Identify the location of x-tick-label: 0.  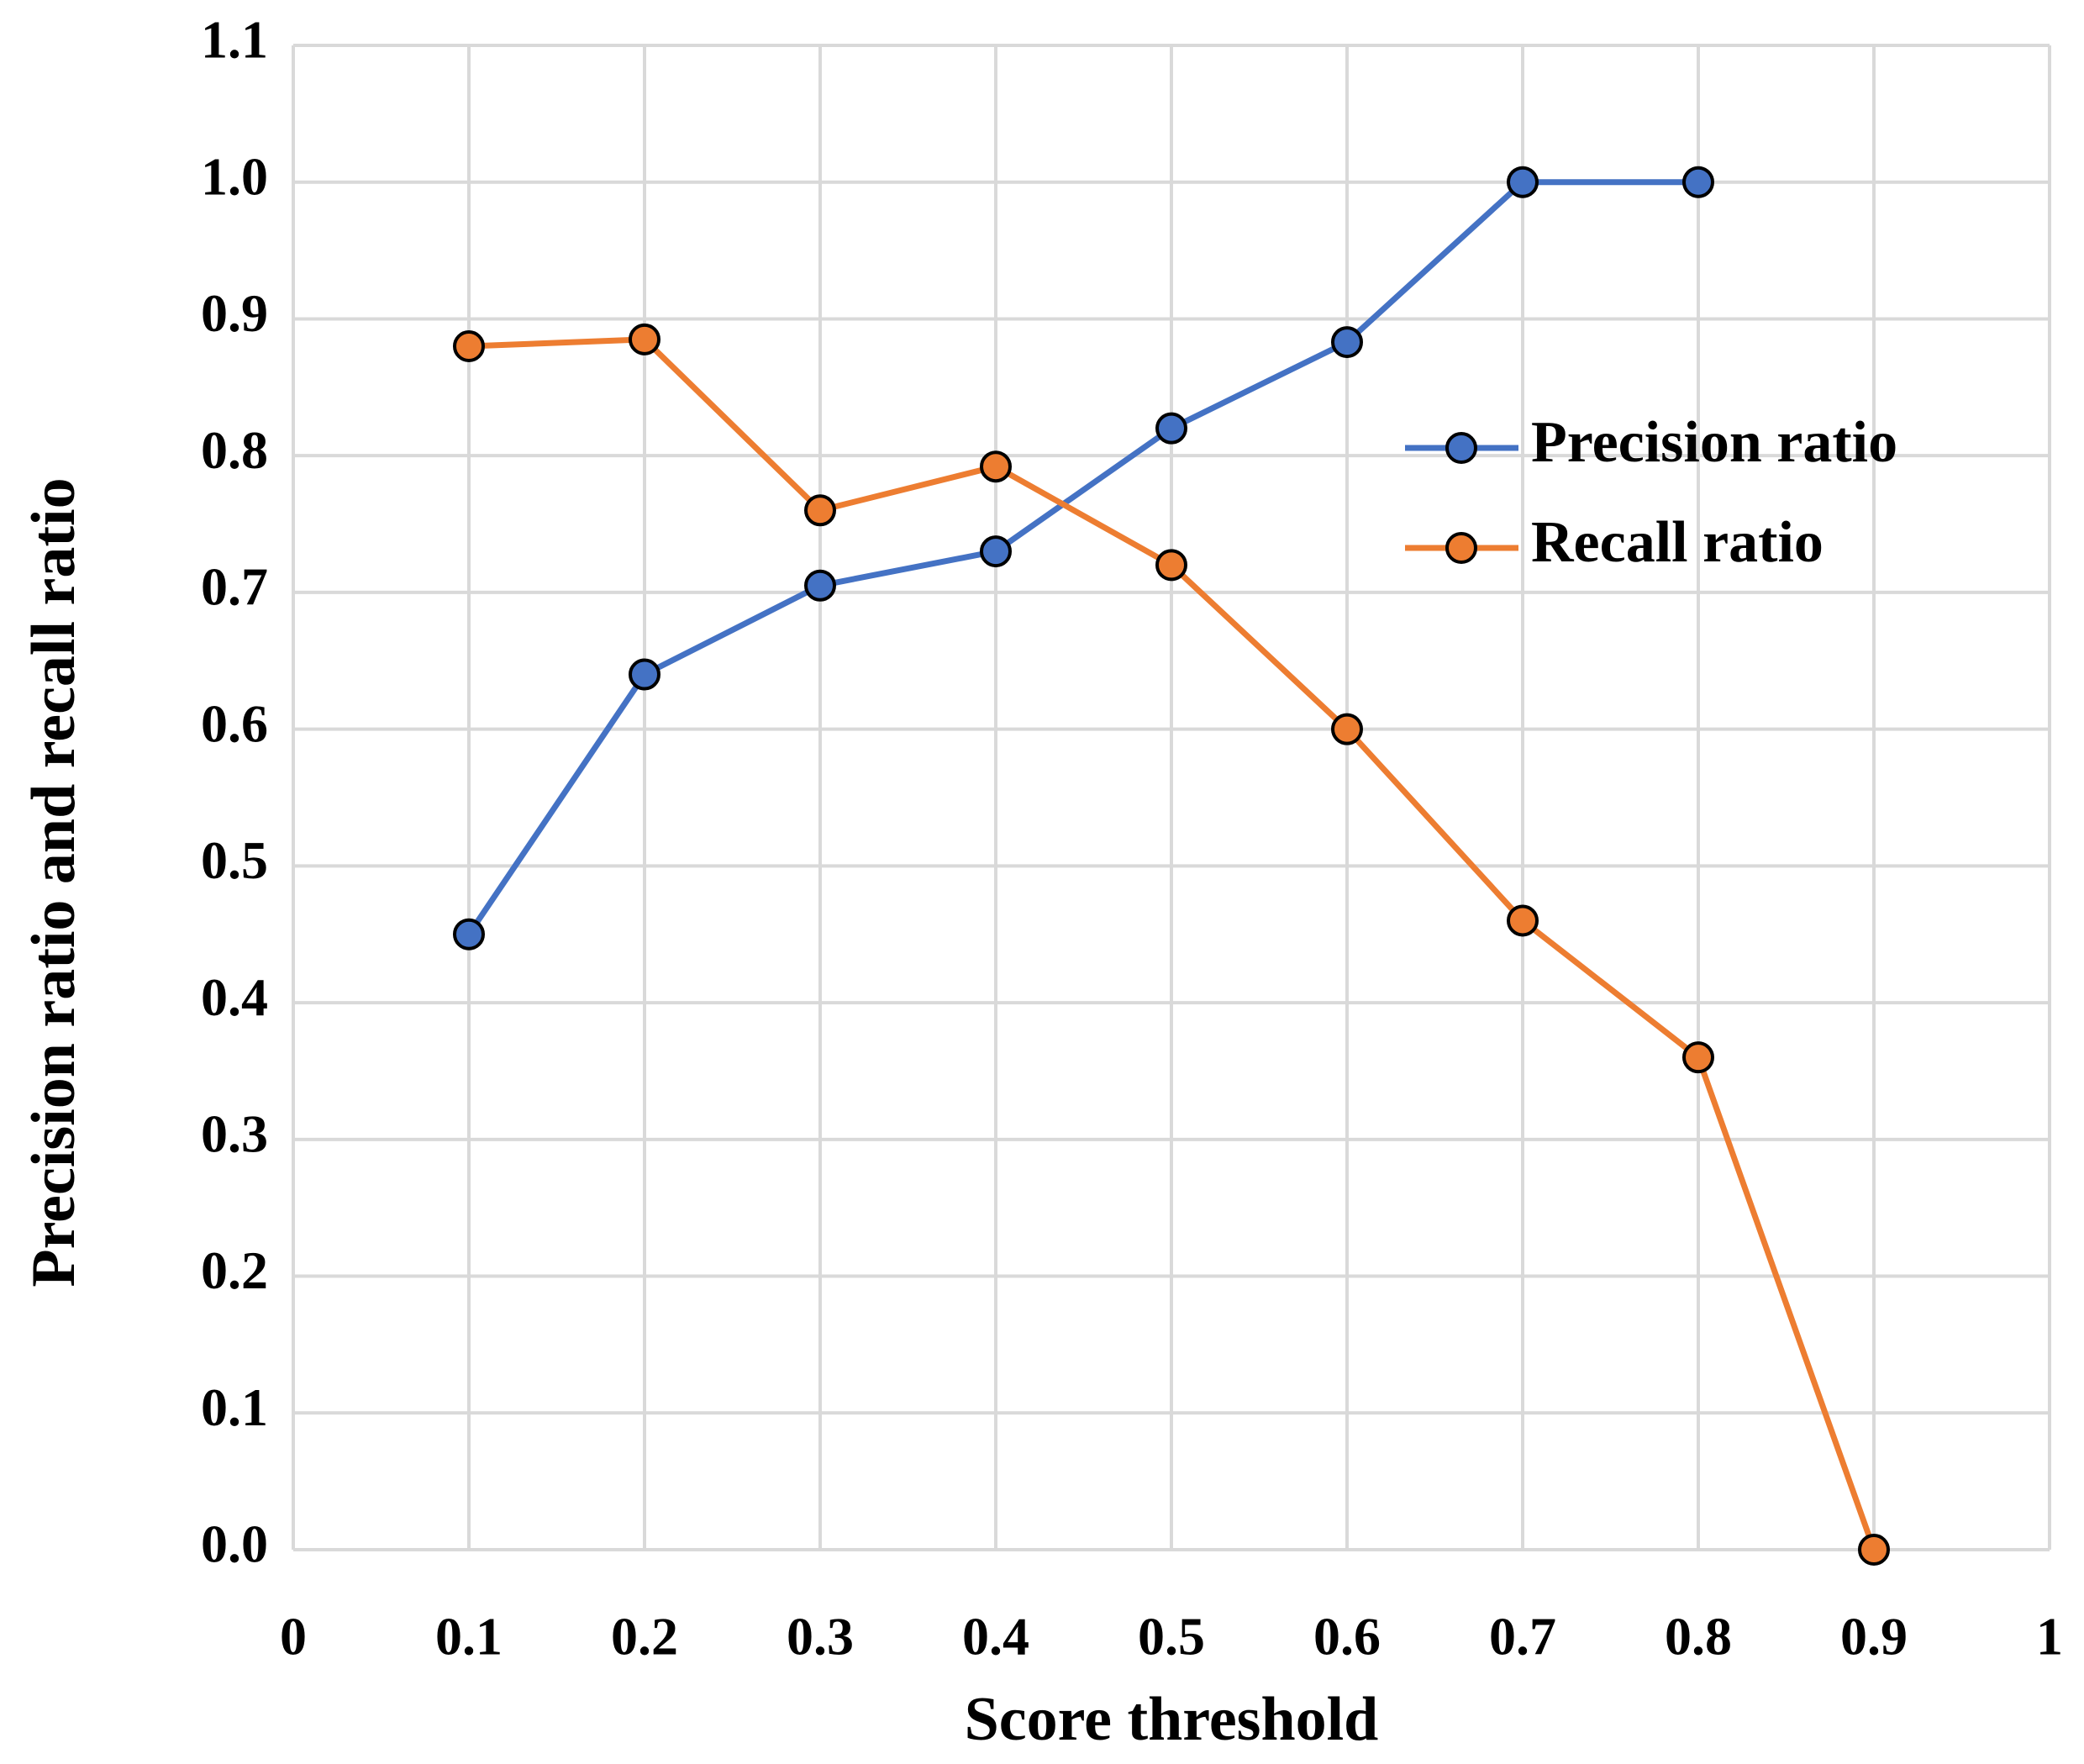
(293, 1637).